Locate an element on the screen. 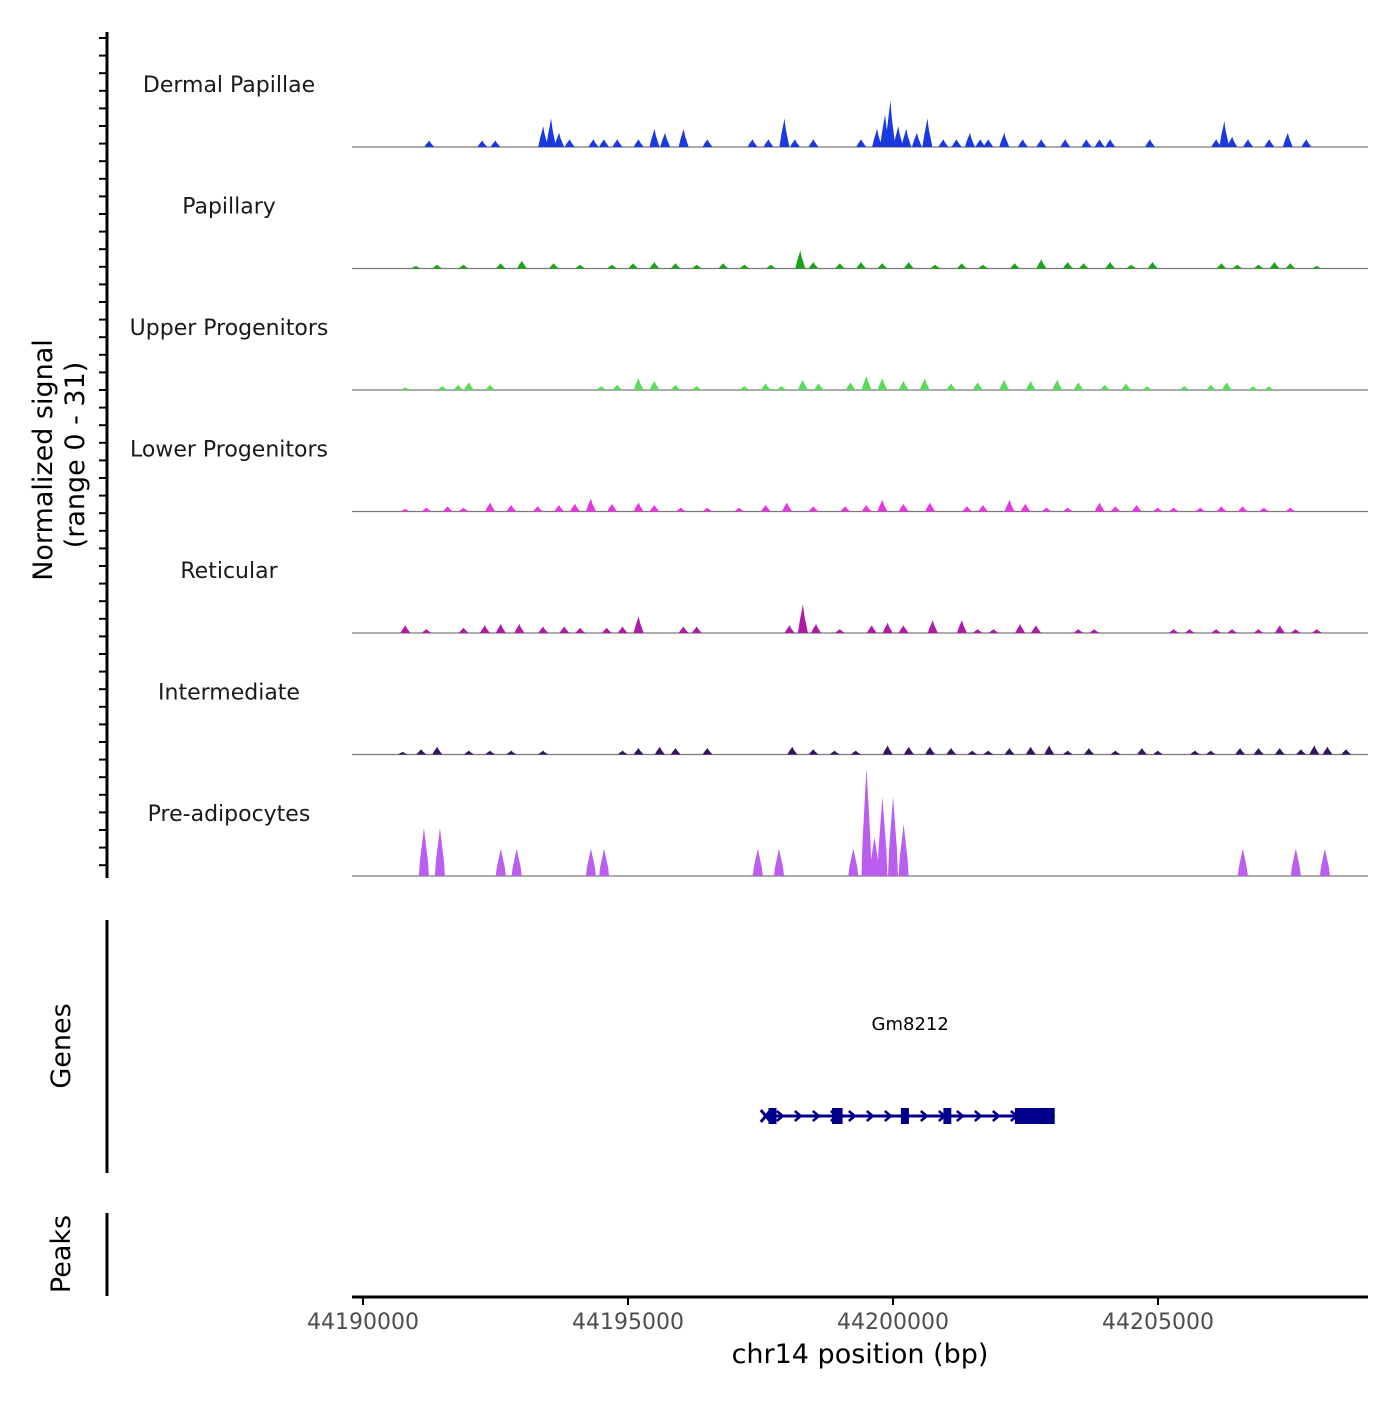 This screenshot has width=1400, height=1404. gene-name: Gm8212 is located at coordinates (910, 1024).